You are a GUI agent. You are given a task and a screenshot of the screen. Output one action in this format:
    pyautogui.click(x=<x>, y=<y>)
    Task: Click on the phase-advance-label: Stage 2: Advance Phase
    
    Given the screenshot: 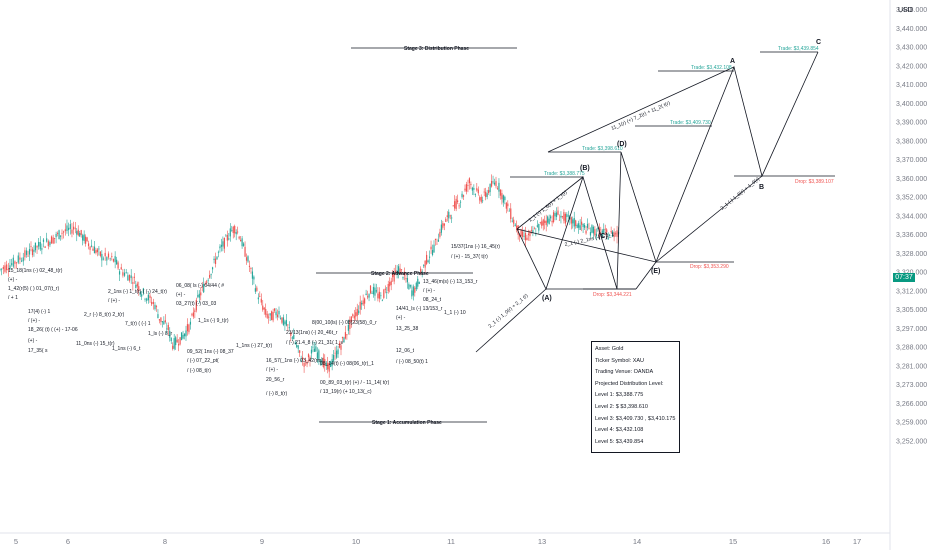 What is the action you would take?
    pyautogui.click(x=400, y=274)
    